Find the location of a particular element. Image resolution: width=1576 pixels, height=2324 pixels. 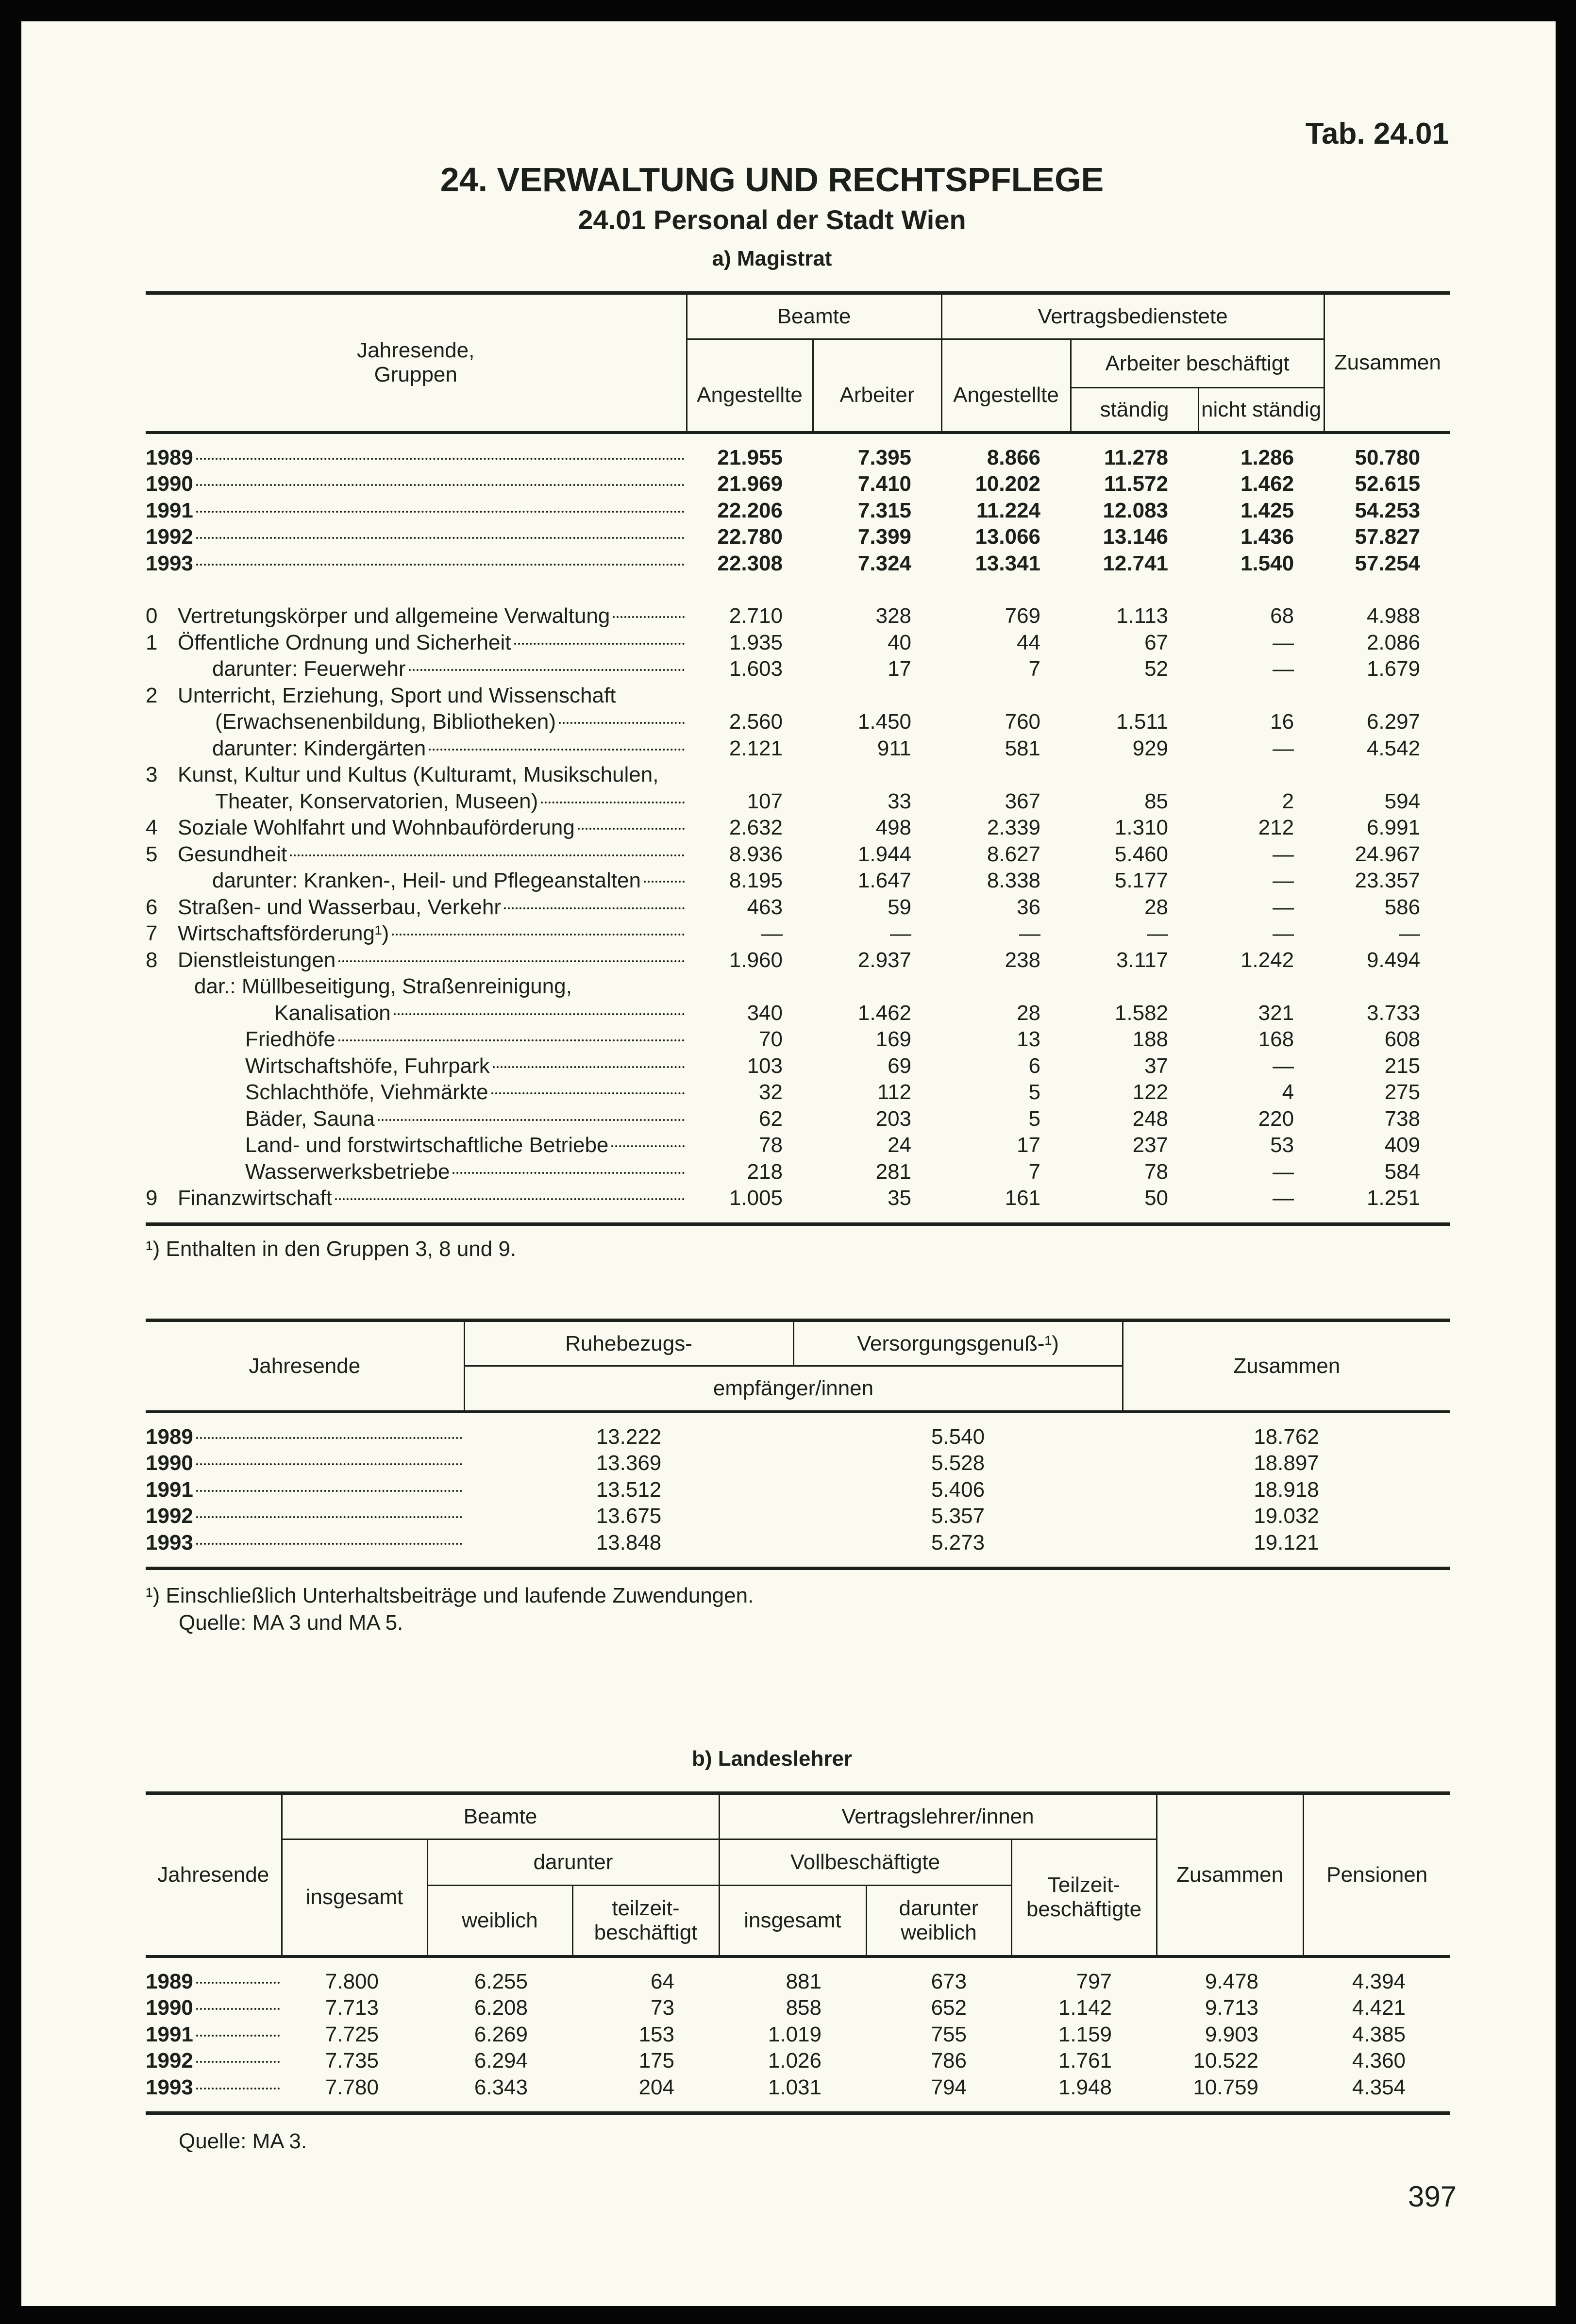

value-cell: 1.310 is located at coordinates (1142, 827).